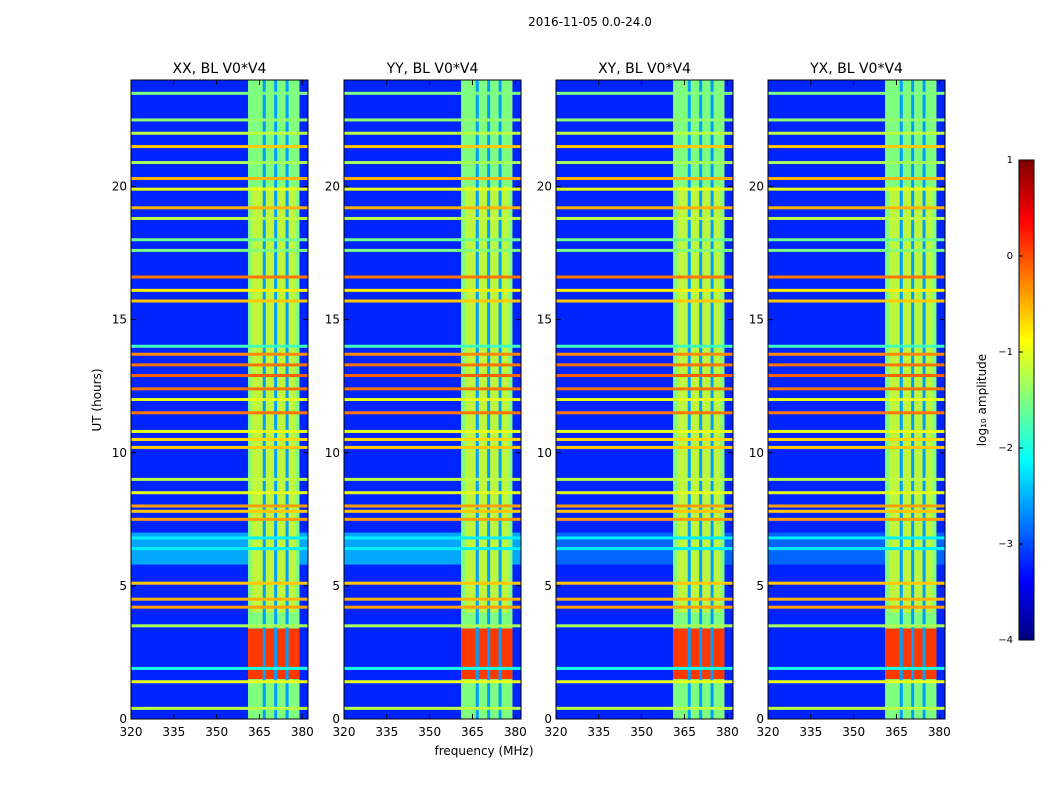 The width and height of the screenshot is (1050, 800). I want to click on panel-title: YY, BL V0*V4, so click(432, 69).